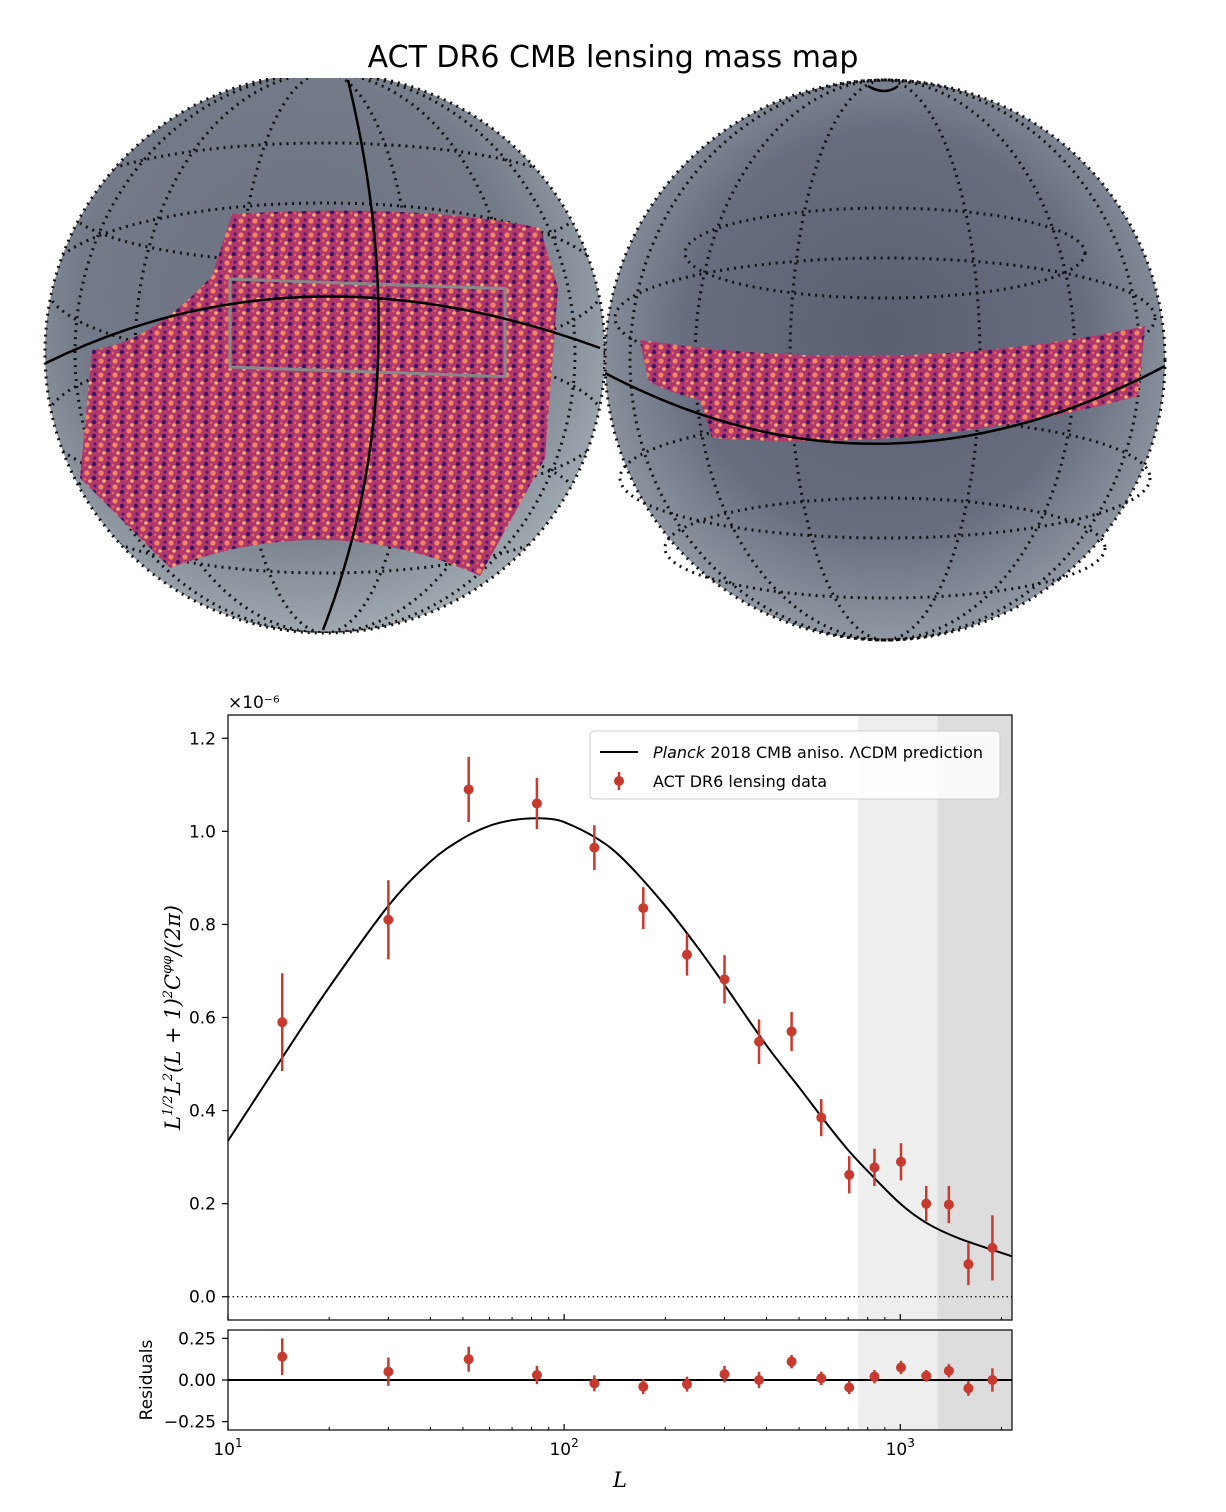 The width and height of the screenshot is (1226, 1512). Describe the element at coordinates (197, 1339) in the screenshot. I see `resid-y-tick-label: 0.25` at that location.